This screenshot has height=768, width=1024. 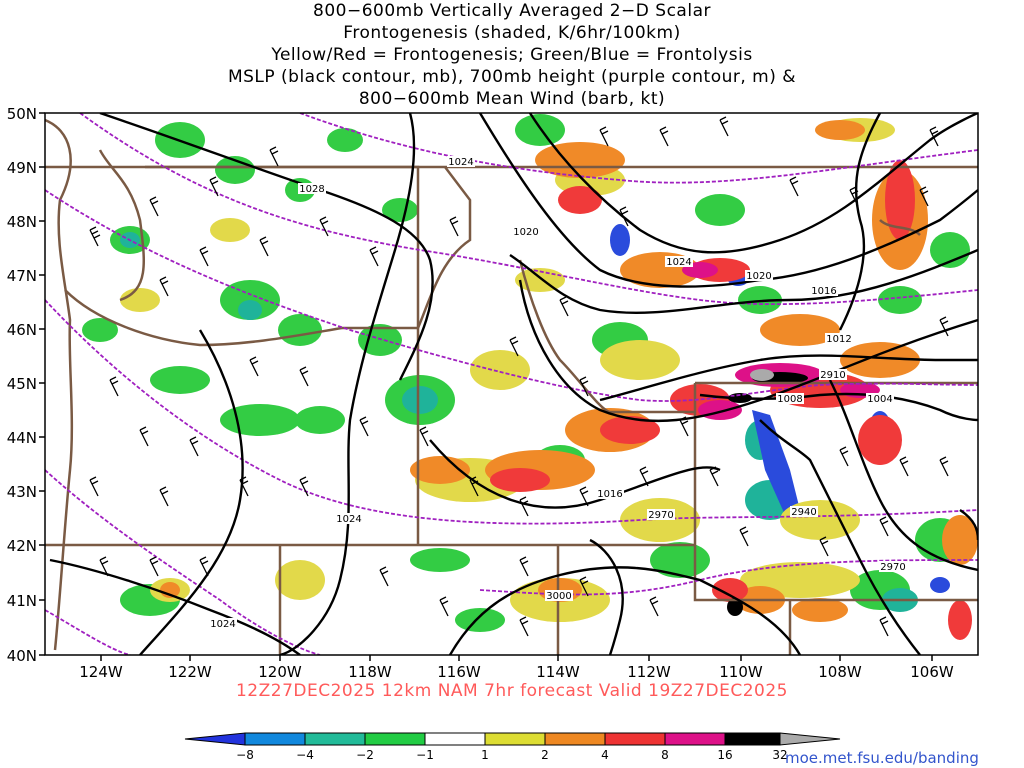 I want to click on mslp-label-1016-east: 1016, so click(x=823, y=291).